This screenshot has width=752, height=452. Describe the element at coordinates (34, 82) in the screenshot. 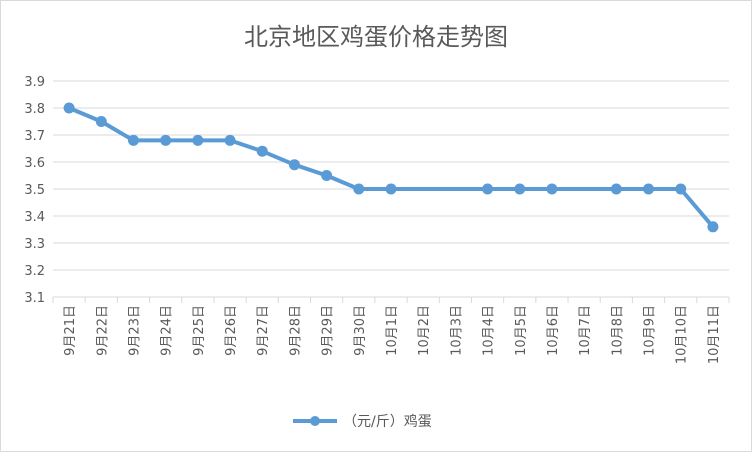

I see `y-tick-label: 3.9` at that location.